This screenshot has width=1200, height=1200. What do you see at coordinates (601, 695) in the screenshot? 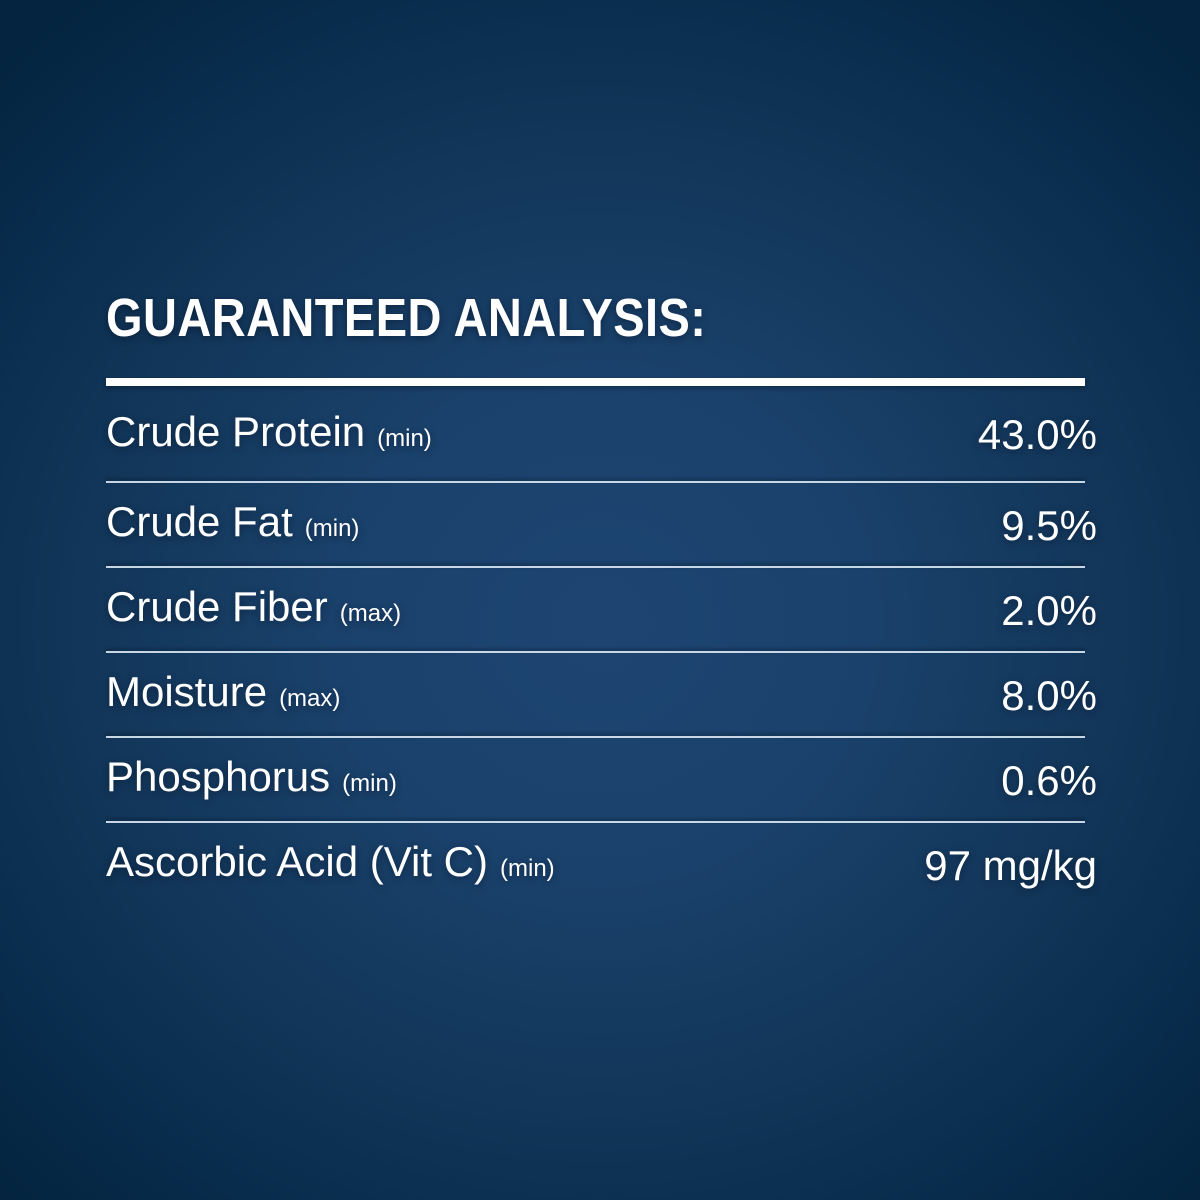
I see `table-row: Moisture (max) 8.0%` at bounding box center [601, 695].